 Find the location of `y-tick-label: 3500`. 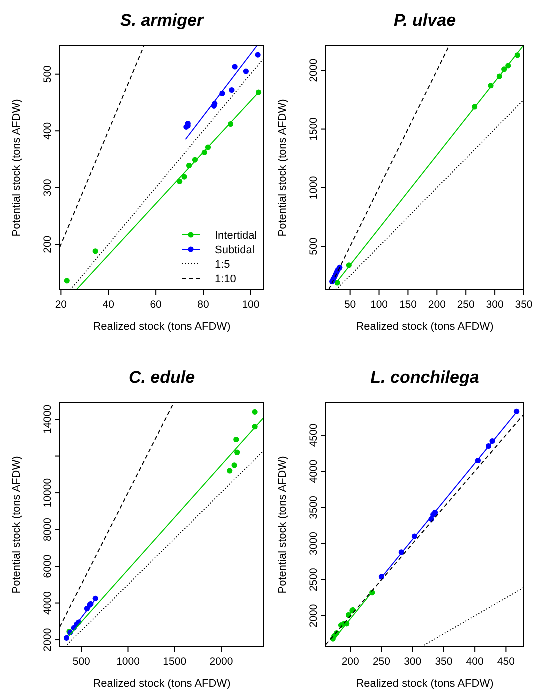

y-tick-label: 3500 is located at coordinates (314, 508).